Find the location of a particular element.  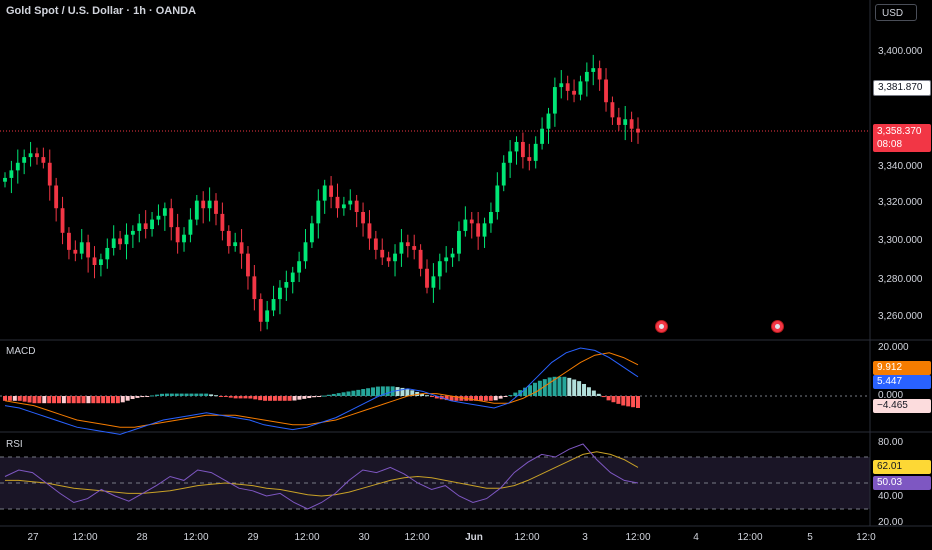

price-tick: 3,340.000 is located at coordinates (900, 166).